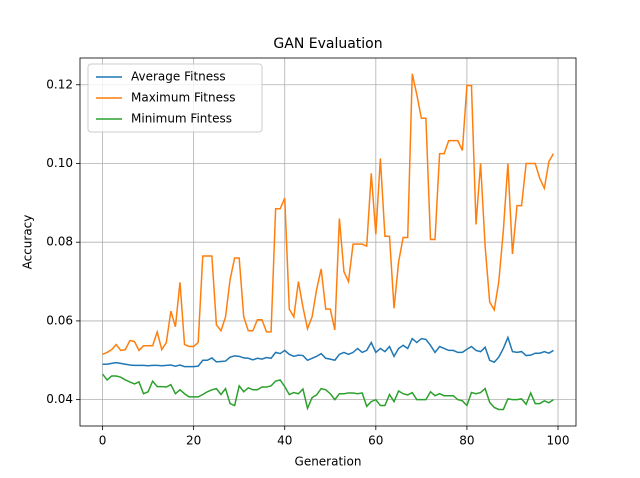  What do you see at coordinates (59, 320) in the screenshot?
I see `y-tick-label: 0.06` at bounding box center [59, 320].